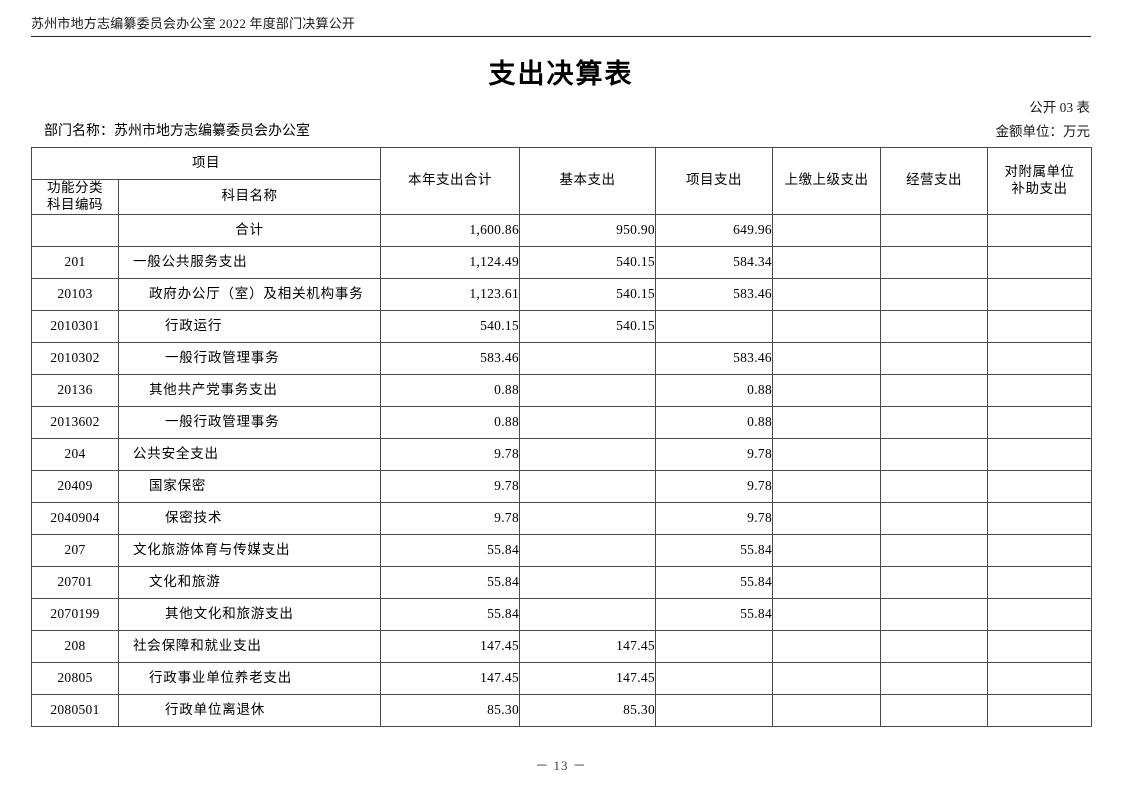 This screenshot has height=793, width=1122. What do you see at coordinates (75, 358) in the screenshot?
I see `cell-function-code: 2010302` at bounding box center [75, 358].